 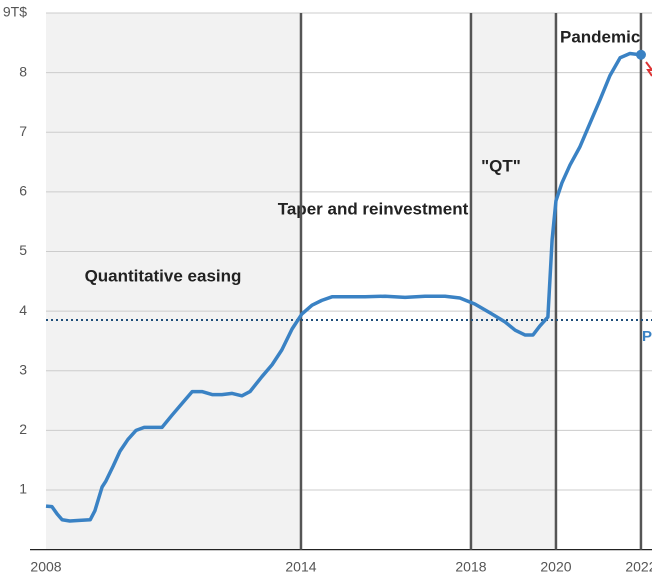 I want to click on y-tick-label: 4, so click(x=23, y=310).